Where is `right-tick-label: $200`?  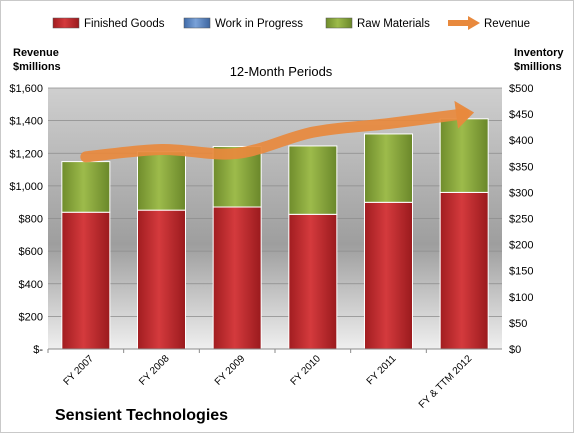 right-tick-label: $200 is located at coordinates (521, 246).